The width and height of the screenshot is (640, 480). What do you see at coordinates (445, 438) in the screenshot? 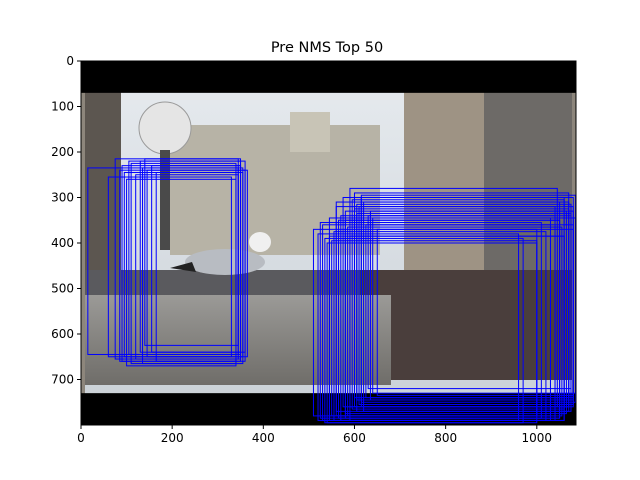
I see `x-tick-label: 800` at bounding box center [445, 438].